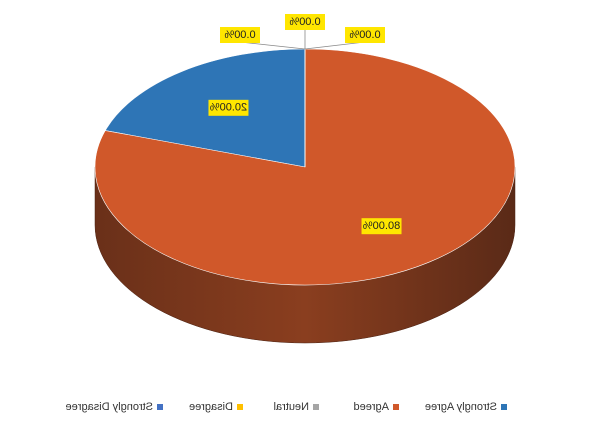  Describe the element at coordinates (461, 407) in the screenshot. I see `legend-label: Strongly Agree` at that location.